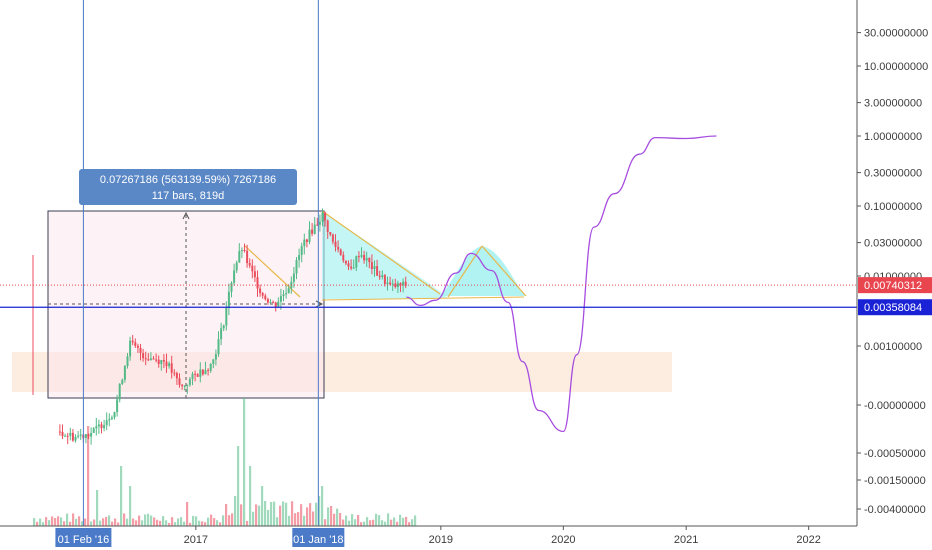  Describe the element at coordinates (188, 187) in the screenshot. I see `tooltip-box` at that location.